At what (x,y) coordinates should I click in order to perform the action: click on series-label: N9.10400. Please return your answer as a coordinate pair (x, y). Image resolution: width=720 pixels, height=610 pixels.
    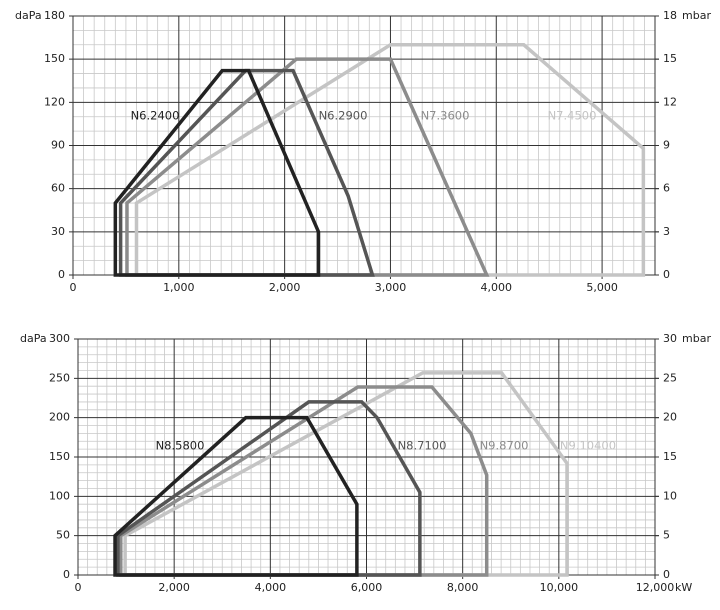
    Looking at the image, I should click on (588, 446).